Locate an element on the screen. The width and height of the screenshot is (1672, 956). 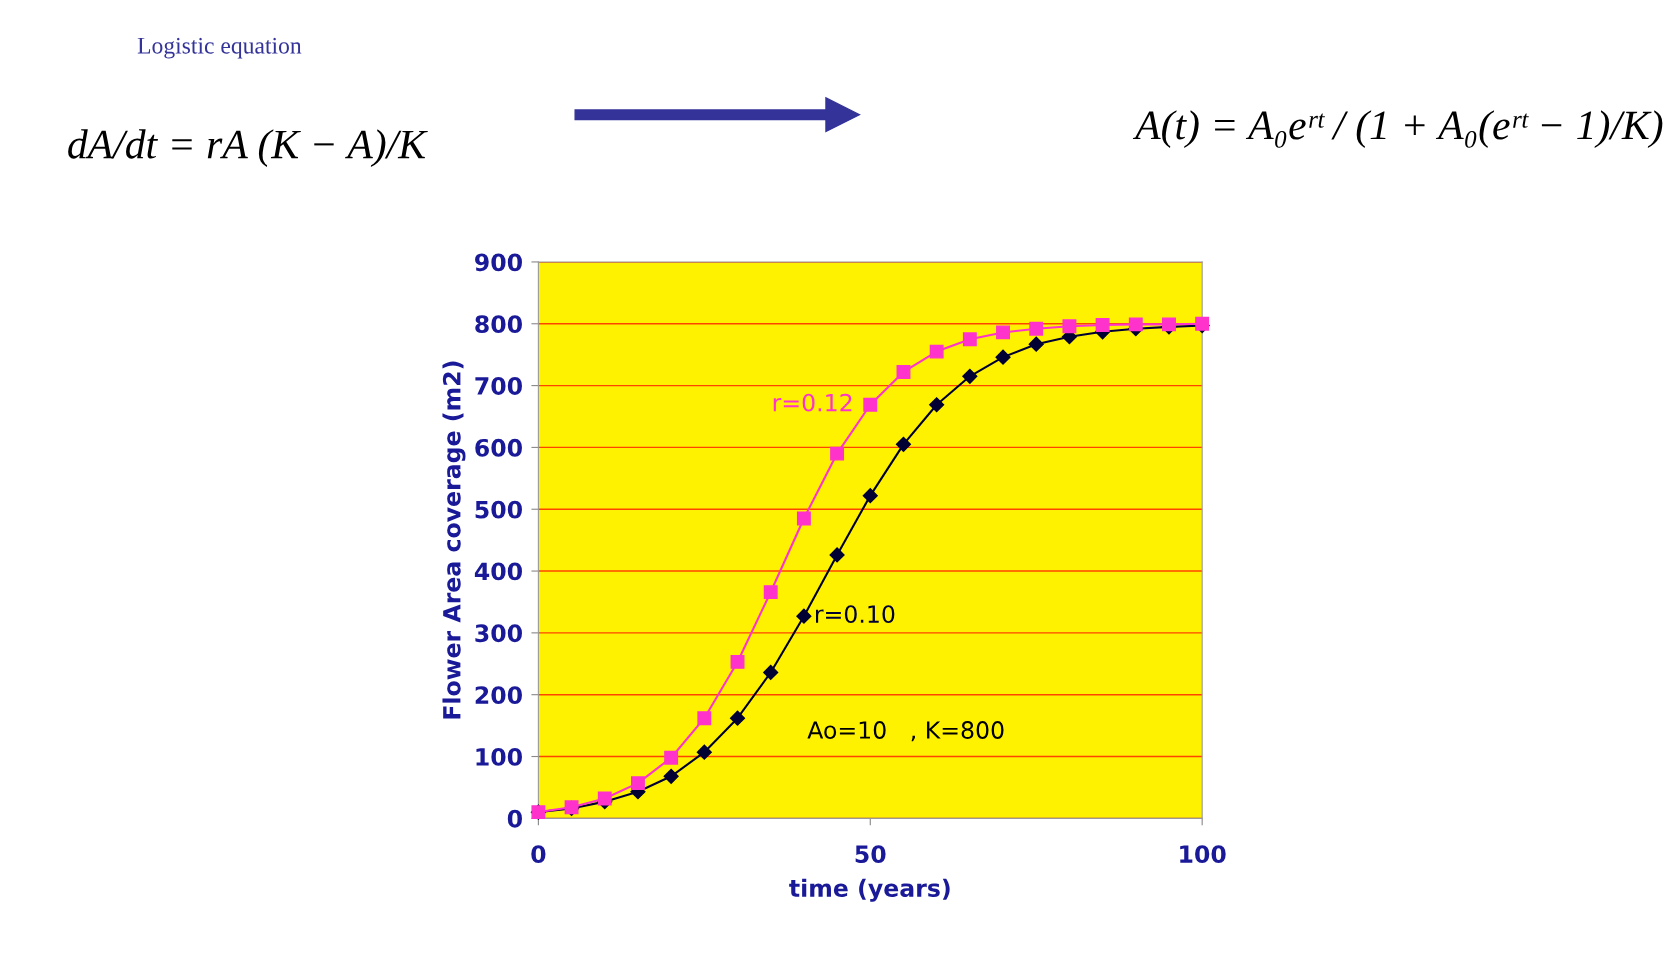
y-tick-label: 200 is located at coordinates (498, 695).